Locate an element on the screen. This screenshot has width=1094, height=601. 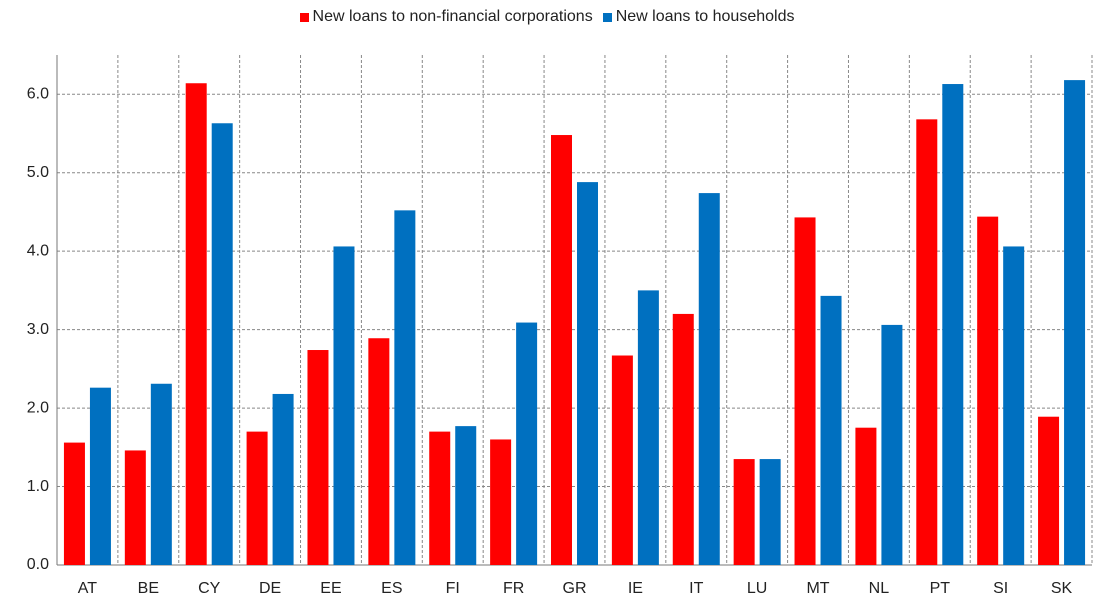
legend-item: New loans to non-financial corporations is located at coordinates (446, 17).